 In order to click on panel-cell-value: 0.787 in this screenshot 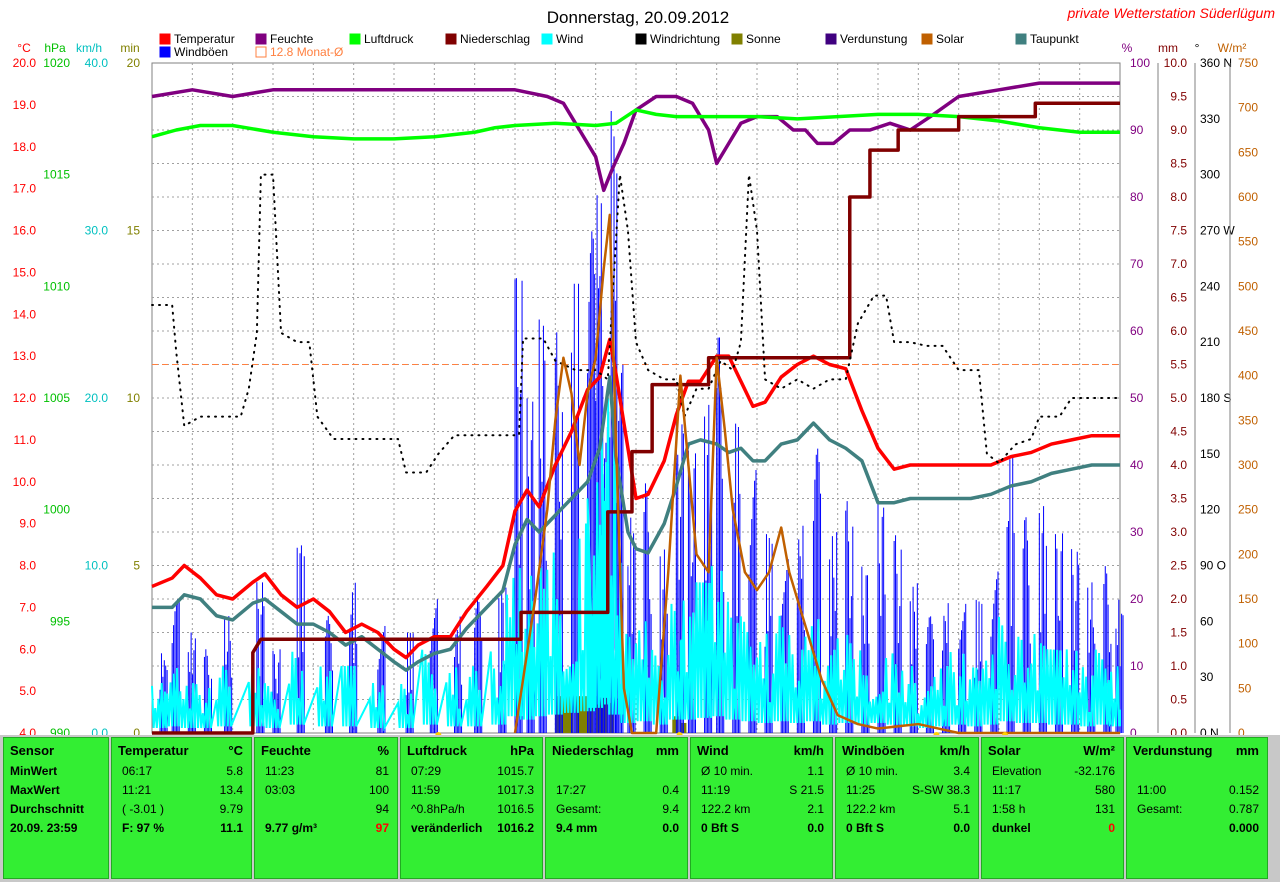, I will do `click(1243, 809)`.